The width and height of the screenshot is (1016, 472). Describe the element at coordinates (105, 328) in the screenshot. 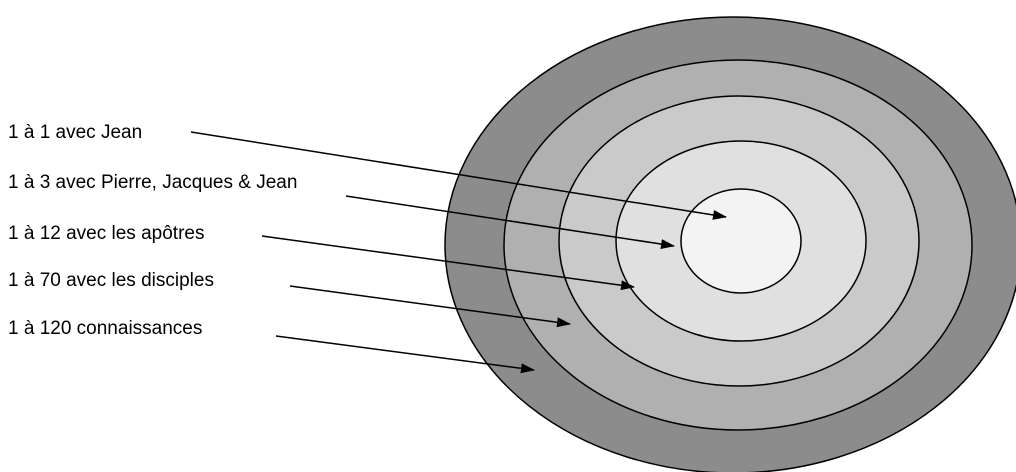

I see `label-1-a-120-connaissances: 1 à 120 connaissances` at that location.